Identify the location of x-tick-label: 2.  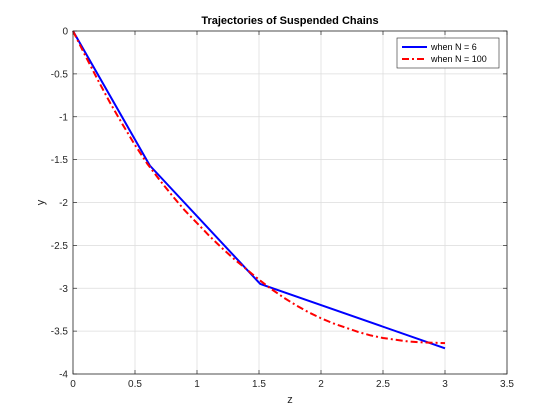
(321, 384).